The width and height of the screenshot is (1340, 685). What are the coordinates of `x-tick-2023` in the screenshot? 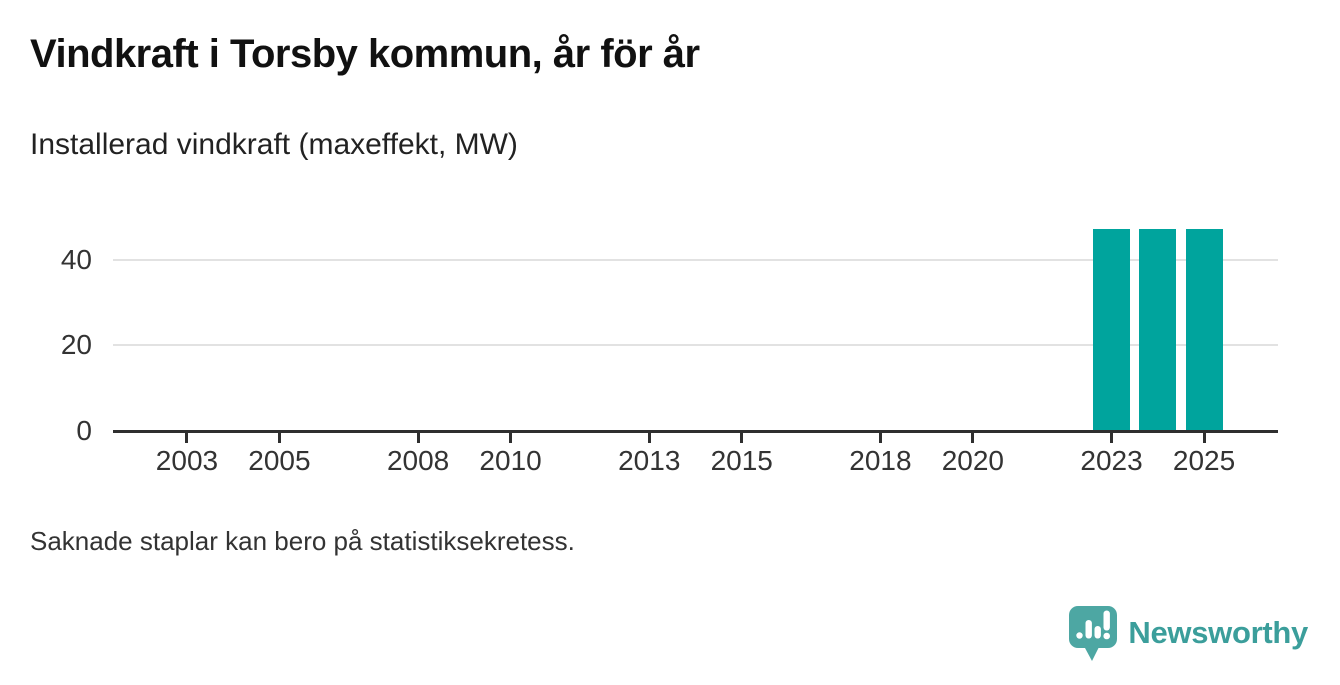 It's located at (1112, 438).